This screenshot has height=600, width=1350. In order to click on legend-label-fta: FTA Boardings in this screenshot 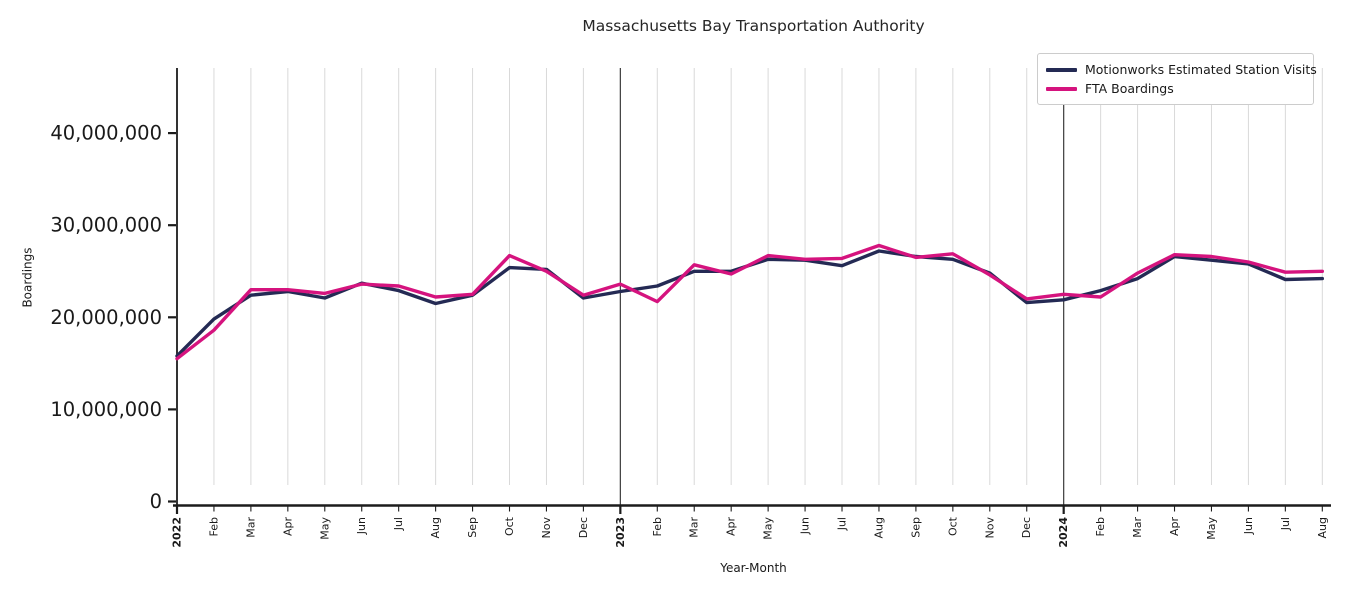, I will do `click(1129, 88)`.